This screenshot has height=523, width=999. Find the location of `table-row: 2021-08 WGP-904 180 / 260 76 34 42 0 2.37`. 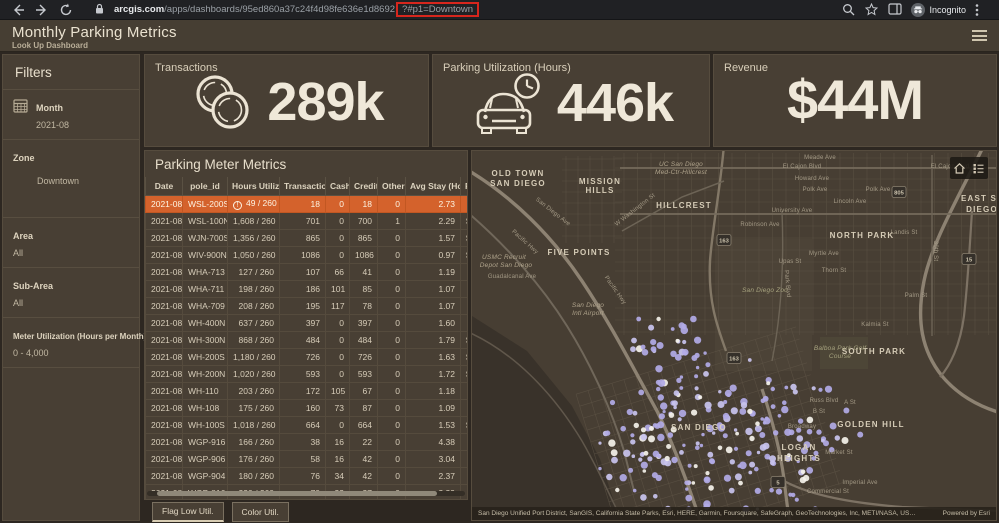

table-row: 2021-08 WGP-904 180 / 260 76 34 42 0 2.37 is located at coordinates (306, 476).